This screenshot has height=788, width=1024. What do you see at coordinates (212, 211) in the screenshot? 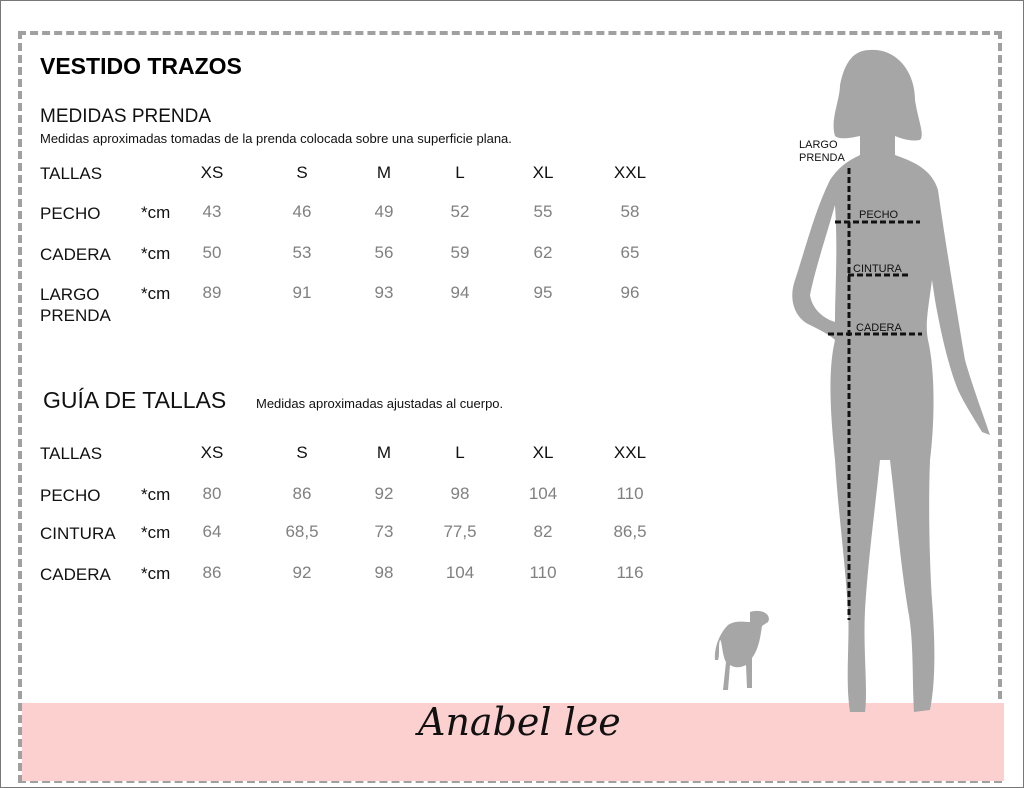
I see `garment-cell: 43` at bounding box center [212, 211].